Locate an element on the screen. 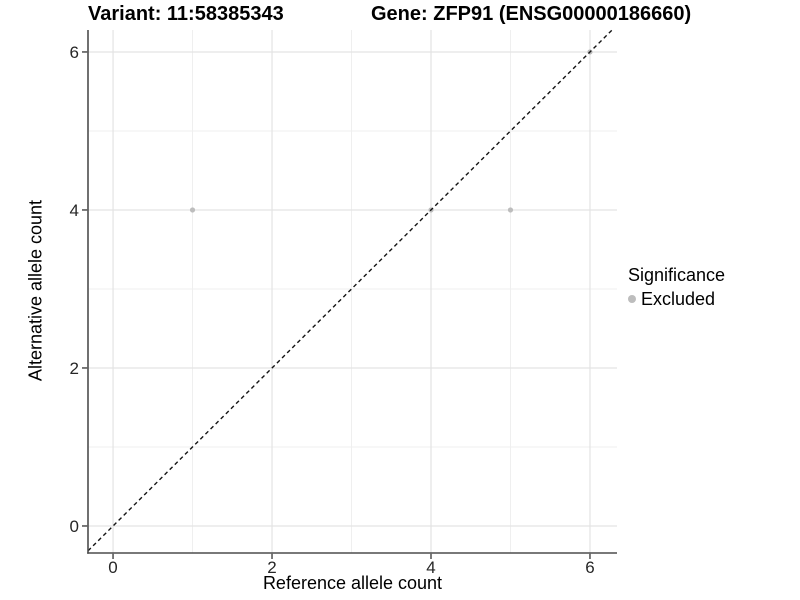  y-tick-label: 2 is located at coordinates (74, 368).